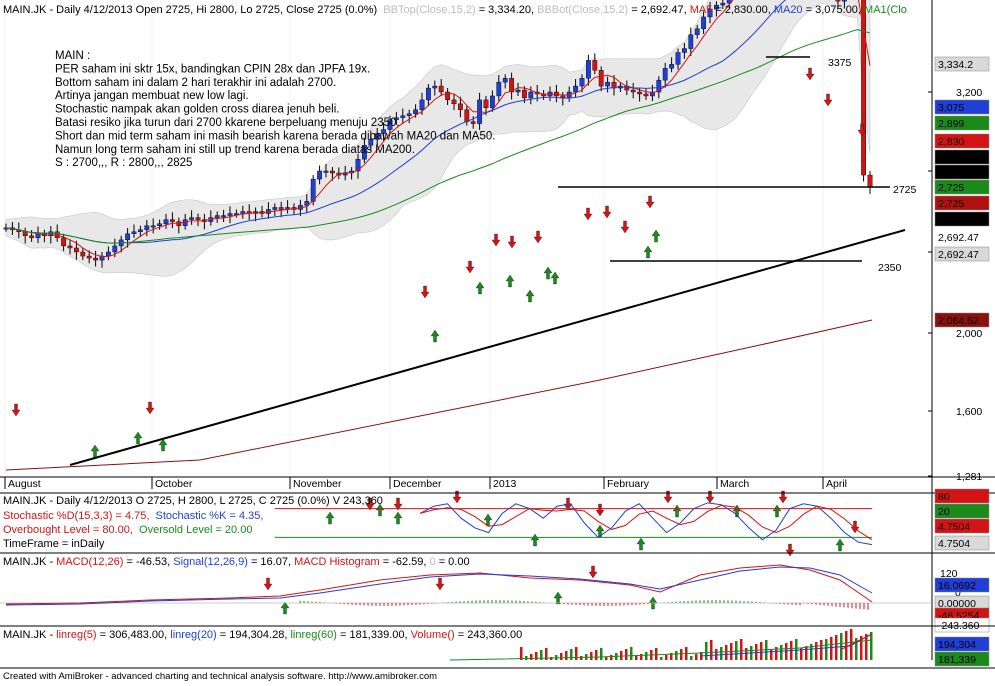  I want to click on date-tick-label: August, so click(24, 484).